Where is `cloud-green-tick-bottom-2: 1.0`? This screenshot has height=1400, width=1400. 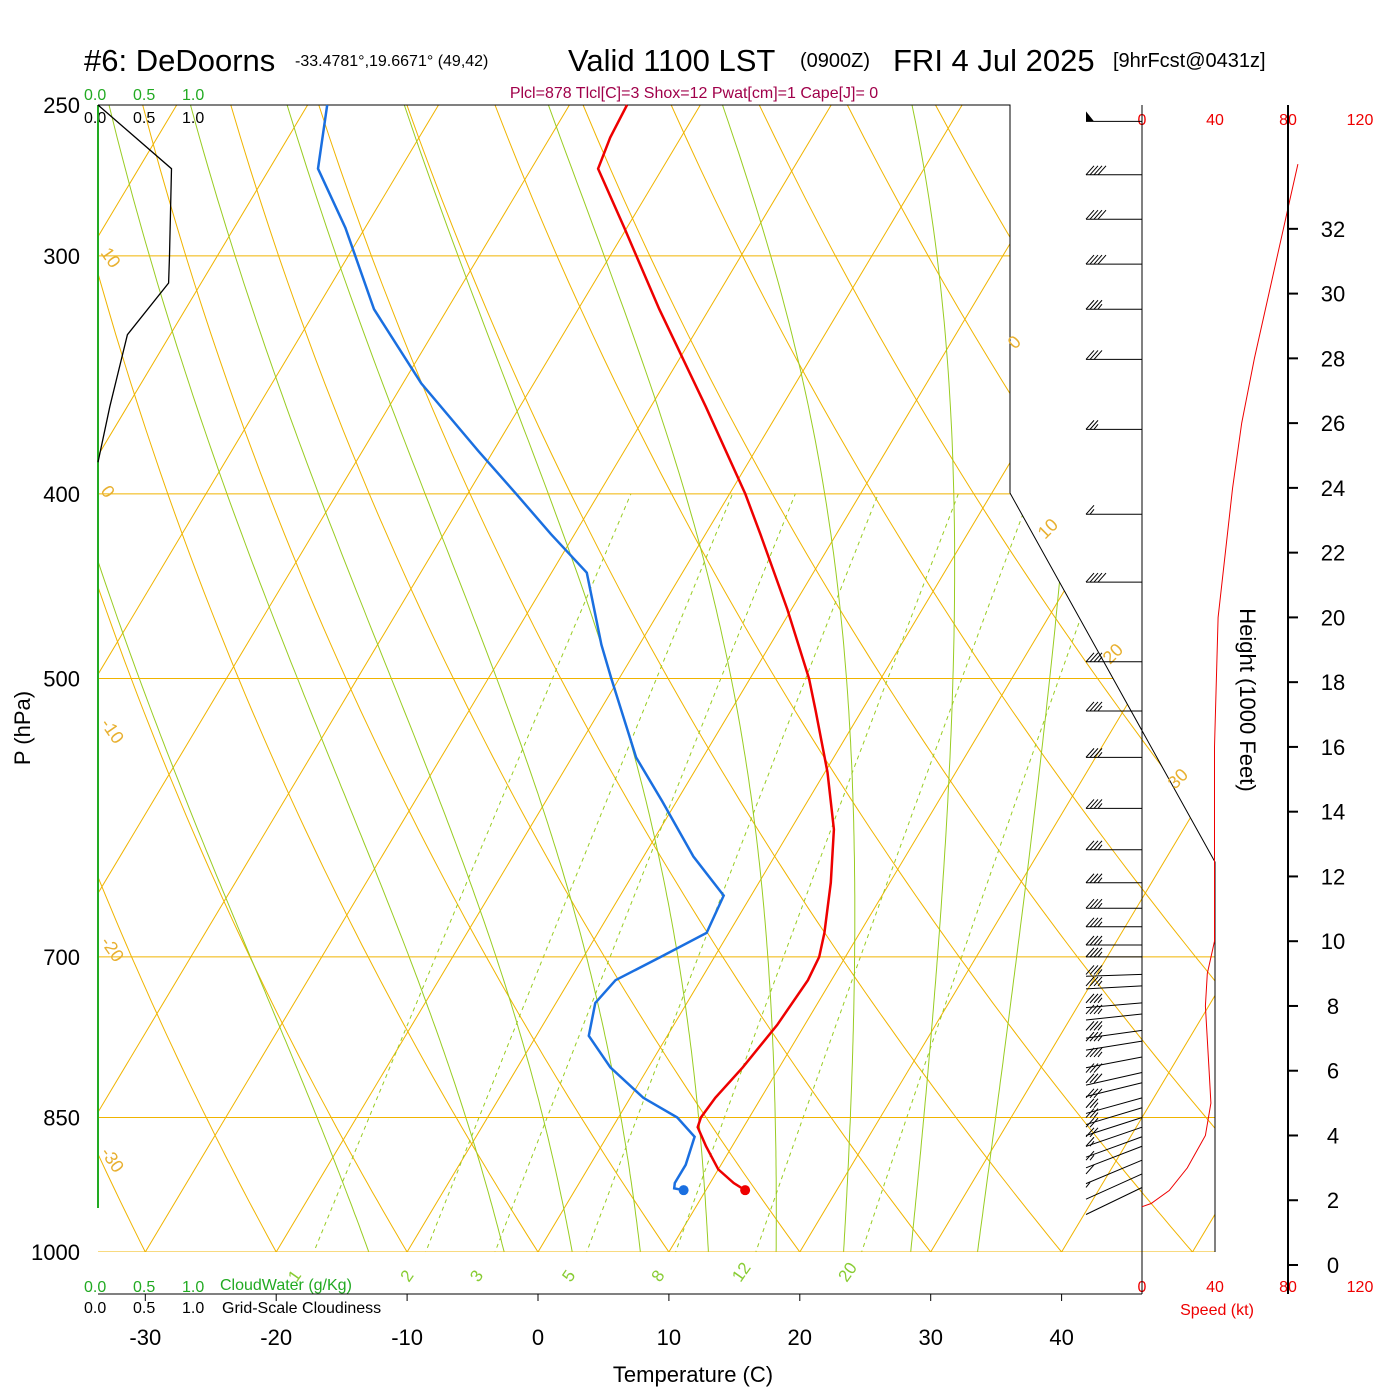
cloud-green-tick-bottom-2: 1.0 is located at coordinates (193, 1287).